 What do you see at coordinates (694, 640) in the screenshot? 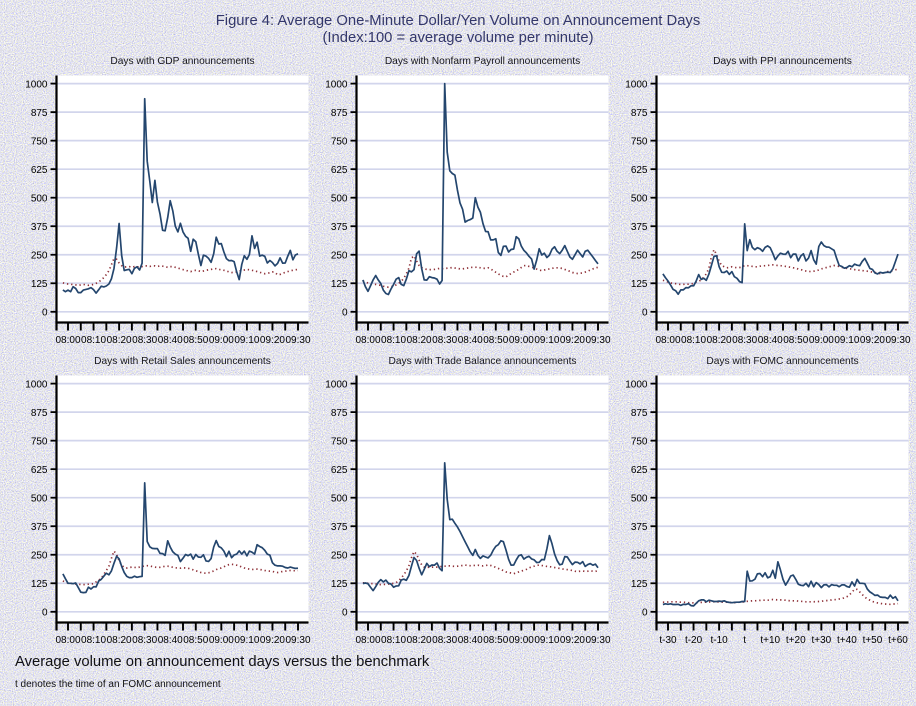
I see `x-tick-label-t-20: t-20` at bounding box center [694, 640].